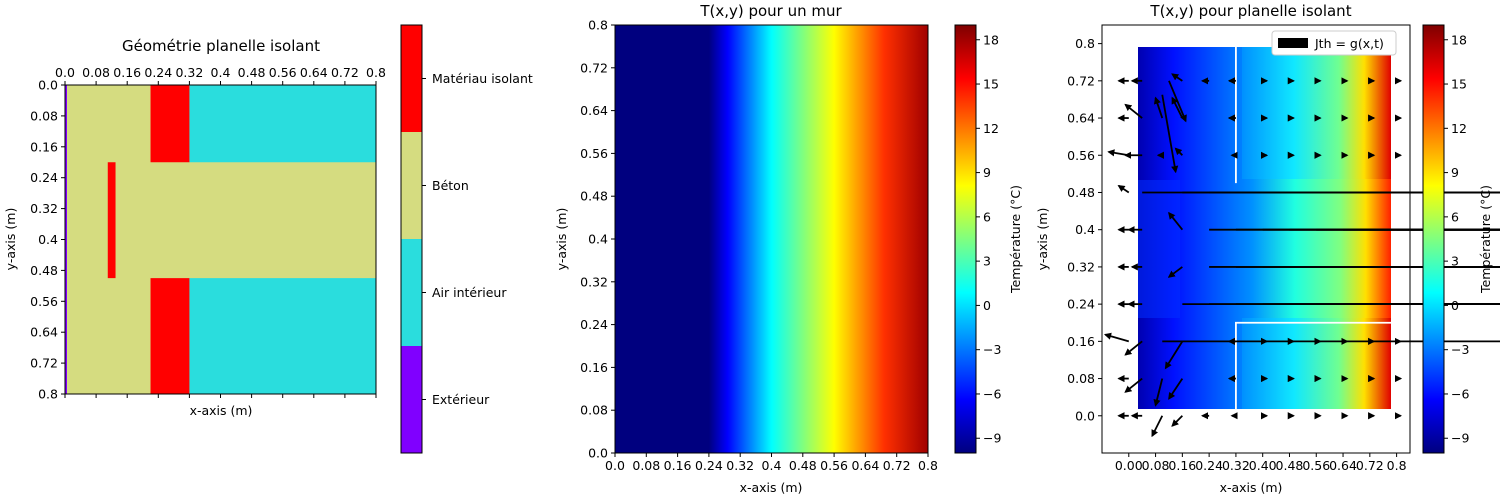  What do you see at coordinates (771, 487) in the screenshot?
I see `wall-x-label: x-axis (m)` at bounding box center [771, 487].